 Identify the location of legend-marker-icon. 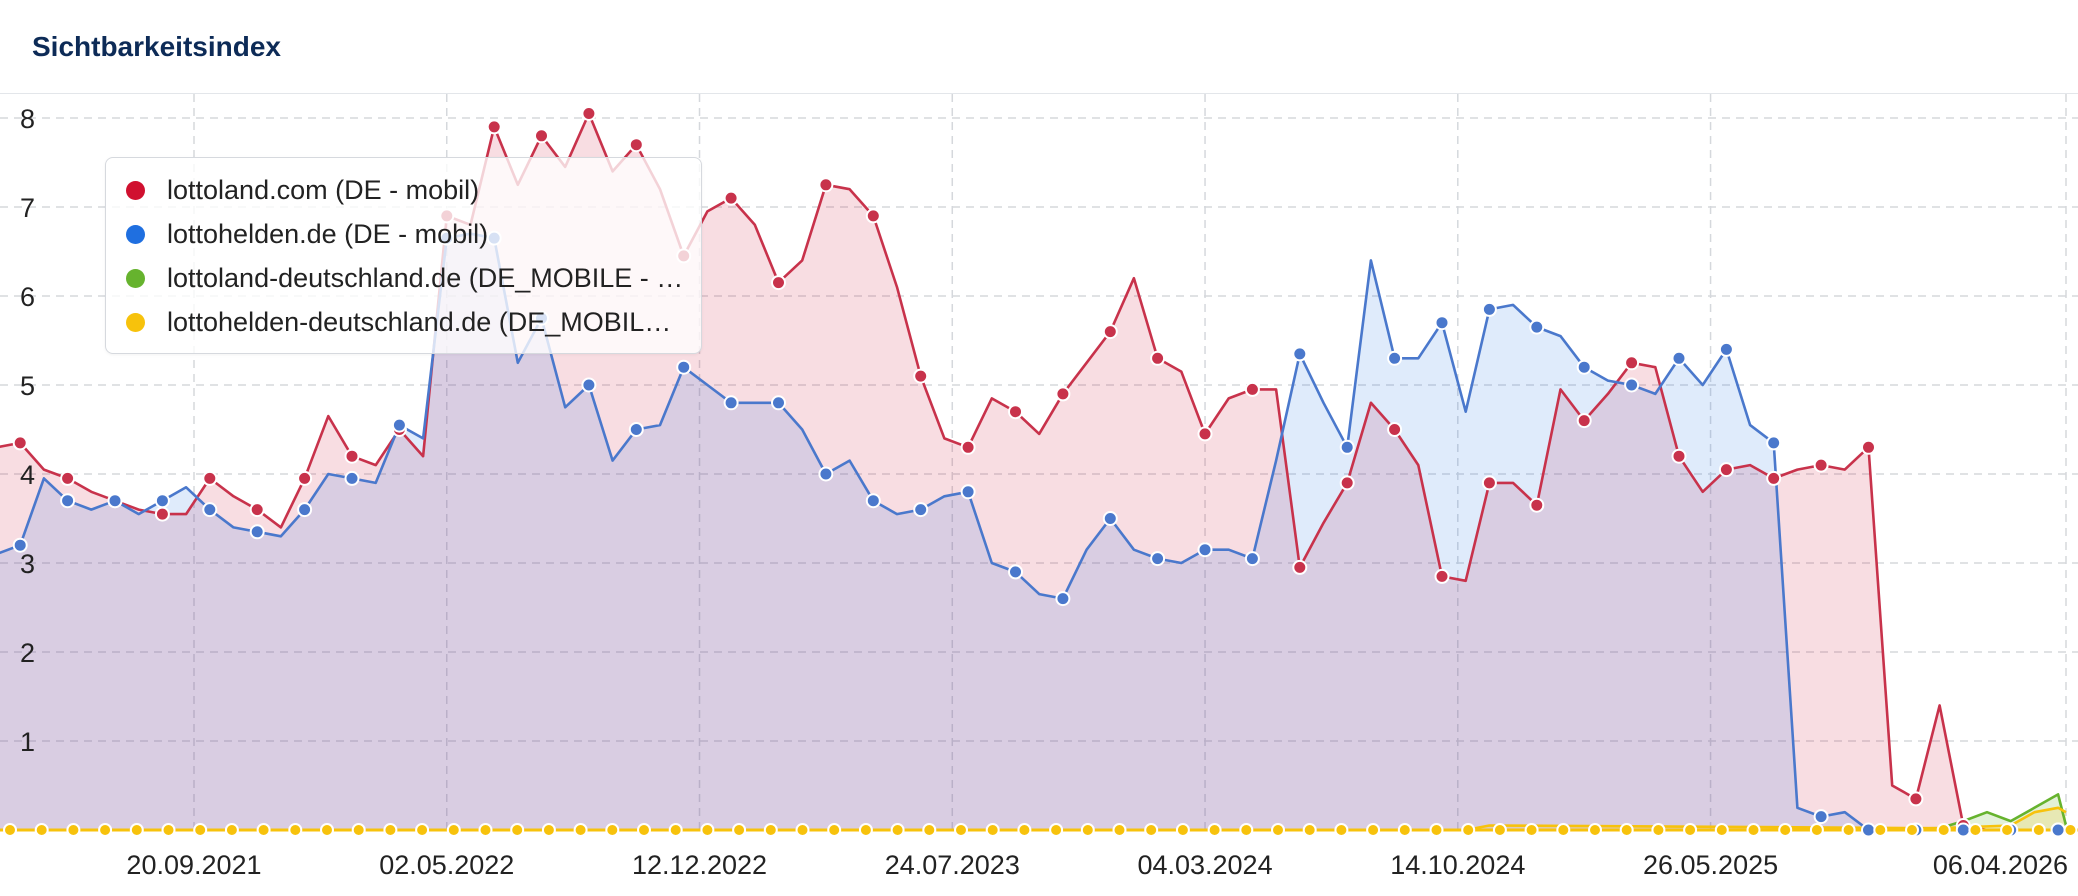
(135, 190).